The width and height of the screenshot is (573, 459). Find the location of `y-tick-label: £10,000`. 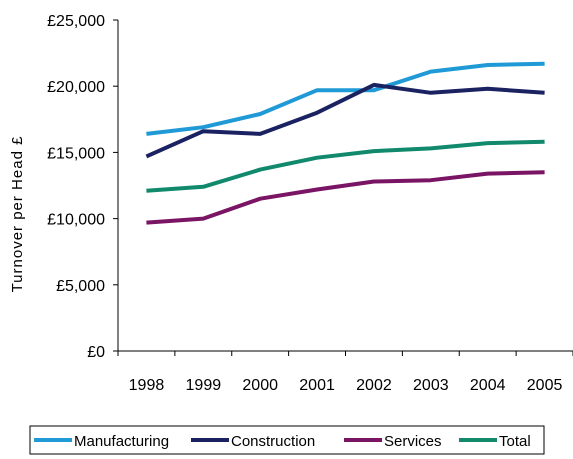

y-tick-label: £10,000 is located at coordinates (76, 220).